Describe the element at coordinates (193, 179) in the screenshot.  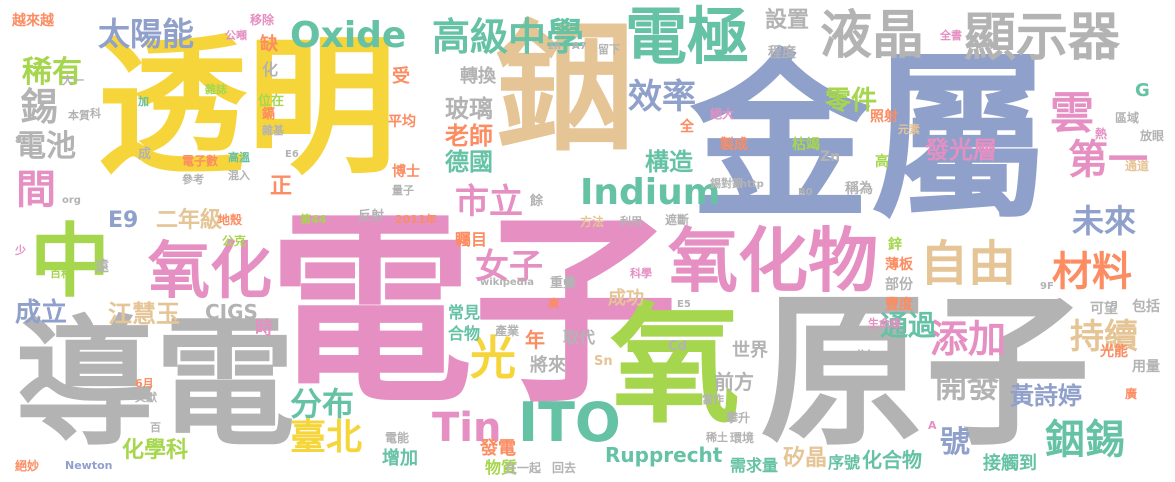
I see `word: 參考` at that location.